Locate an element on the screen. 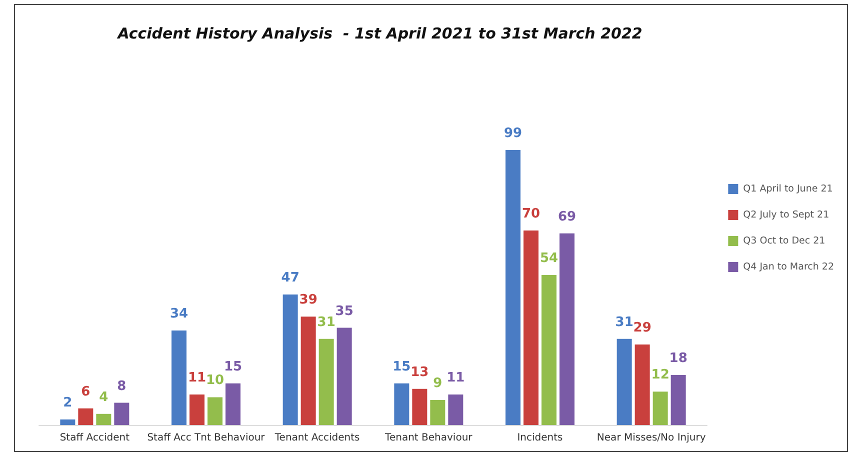 The image size is (852, 467). data-label: 4 is located at coordinates (103, 397).